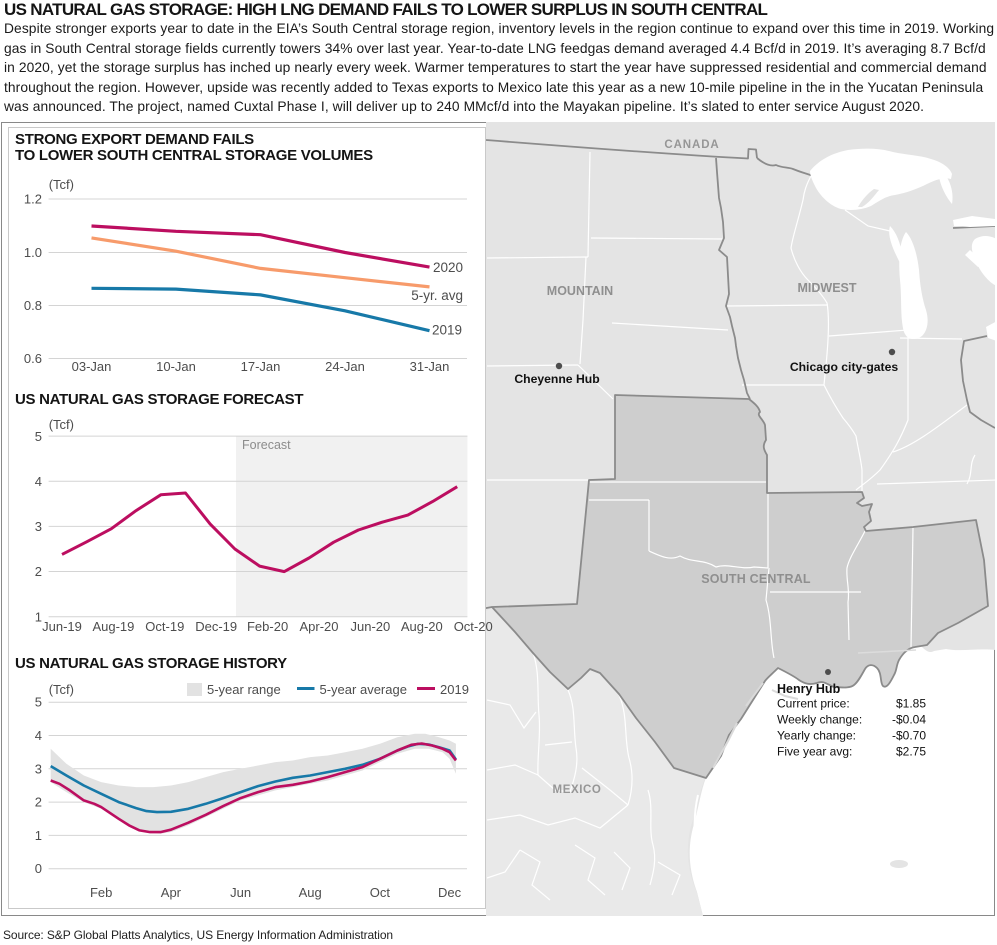  I want to click on svg-text: Dec-19, so click(216, 626).